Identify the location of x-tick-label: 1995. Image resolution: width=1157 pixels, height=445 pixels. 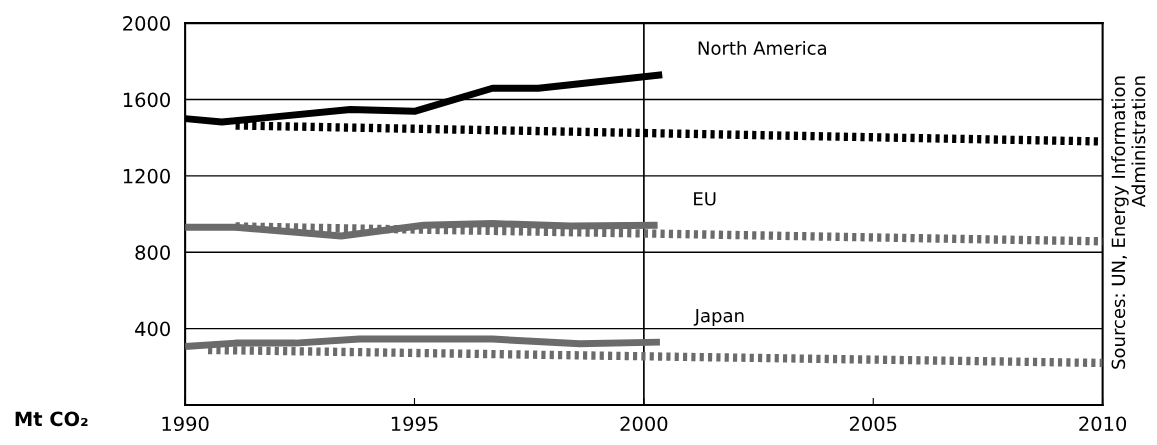
(414, 424).